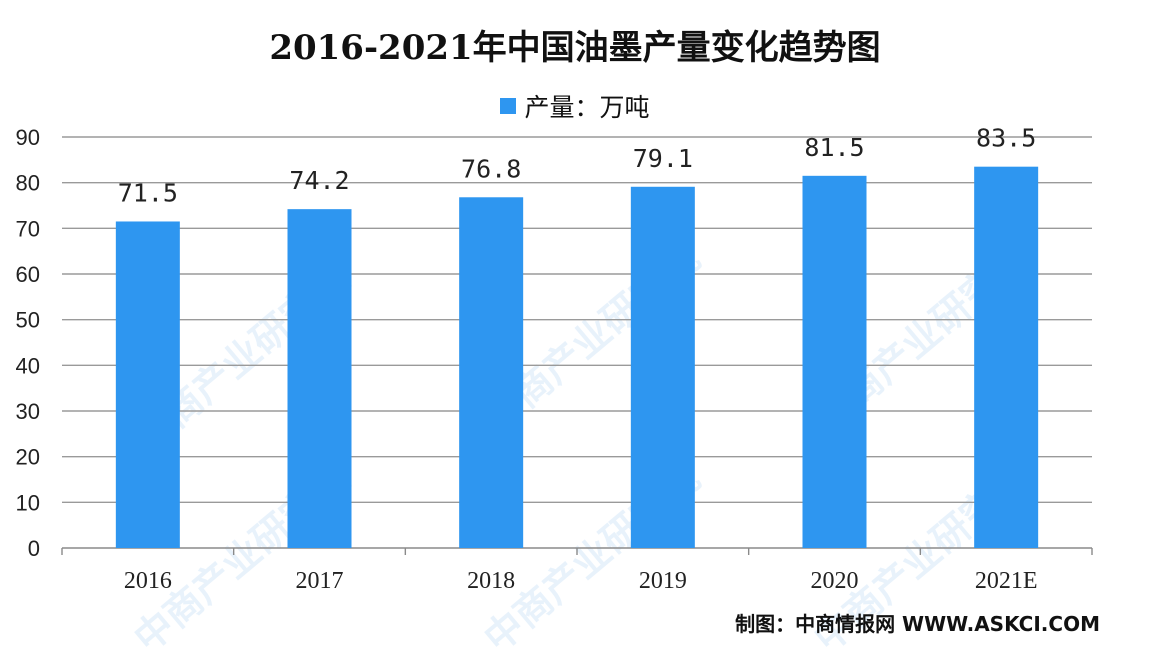 Image resolution: width=1150 pixels, height=662 pixels. What do you see at coordinates (508, 106) in the screenshot?
I see `legend-swatch` at bounding box center [508, 106].